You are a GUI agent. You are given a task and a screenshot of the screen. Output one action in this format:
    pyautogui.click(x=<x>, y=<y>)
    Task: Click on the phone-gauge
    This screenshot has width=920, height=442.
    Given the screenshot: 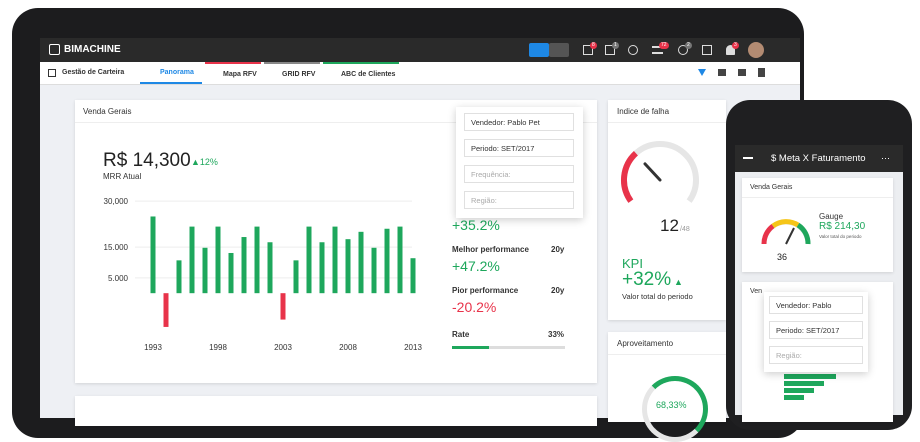 What is the action you would take?
    pyautogui.click(x=786, y=232)
    